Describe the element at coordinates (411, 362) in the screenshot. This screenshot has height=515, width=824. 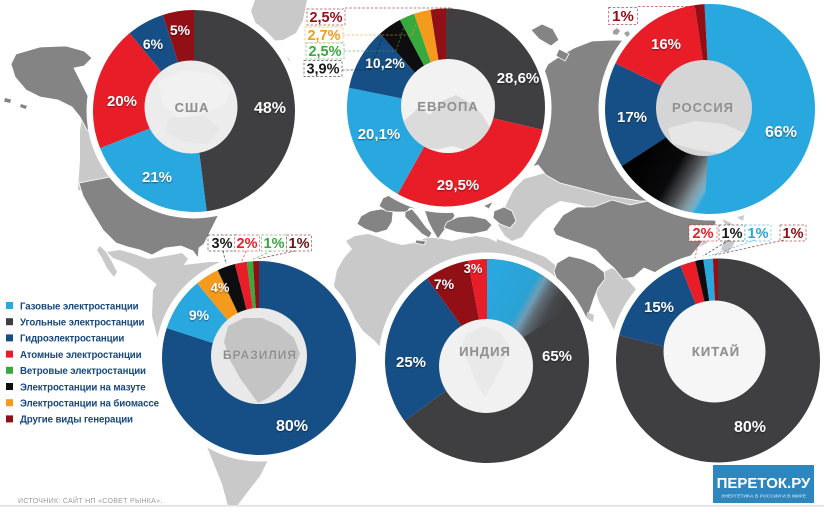
I see `svg-text: 25%` at that location.